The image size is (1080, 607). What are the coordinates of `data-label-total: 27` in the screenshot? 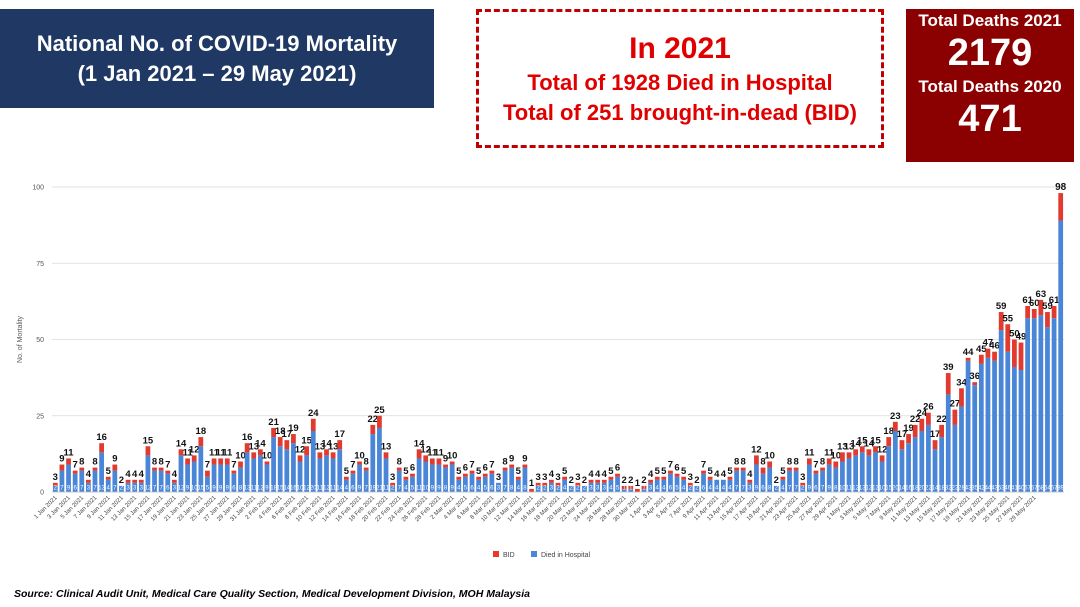 It's located at (955, 404).